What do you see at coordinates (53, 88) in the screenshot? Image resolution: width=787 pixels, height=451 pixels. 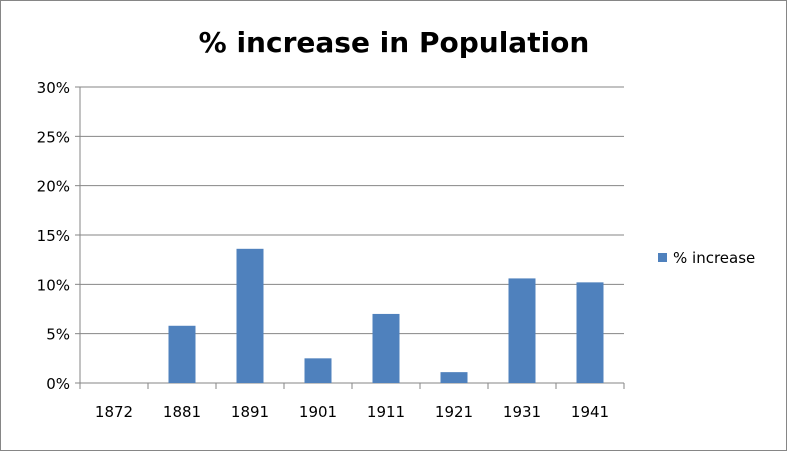 I see `y-tick-label: 30%` at bounding box center [53, 88].